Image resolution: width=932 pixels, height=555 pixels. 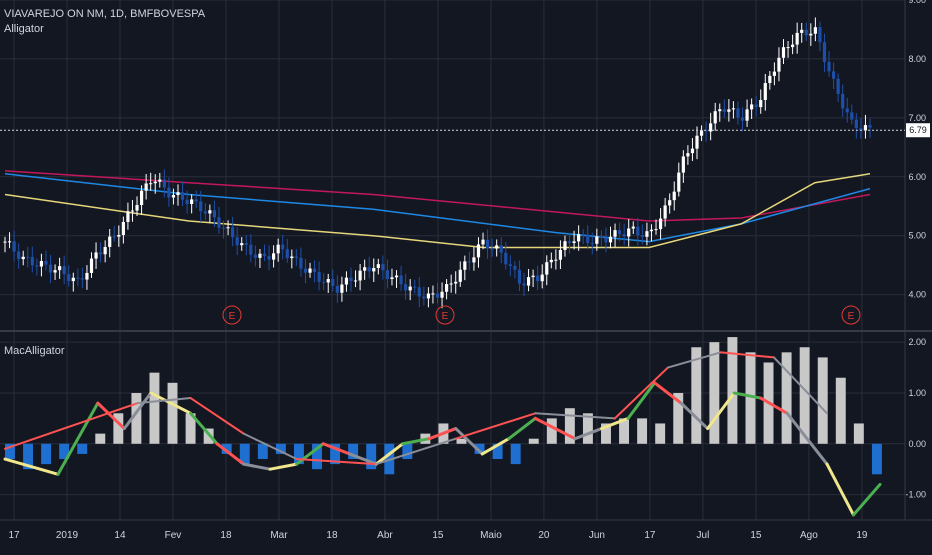 I want to click on y-tick-label: 8.00, so click(x=917, y=59).